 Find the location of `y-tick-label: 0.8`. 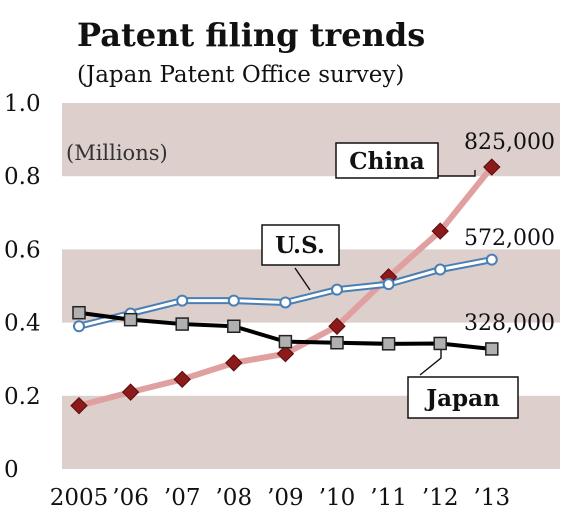

y-tick-label: 0.8 is located at coordinates (22, 177).